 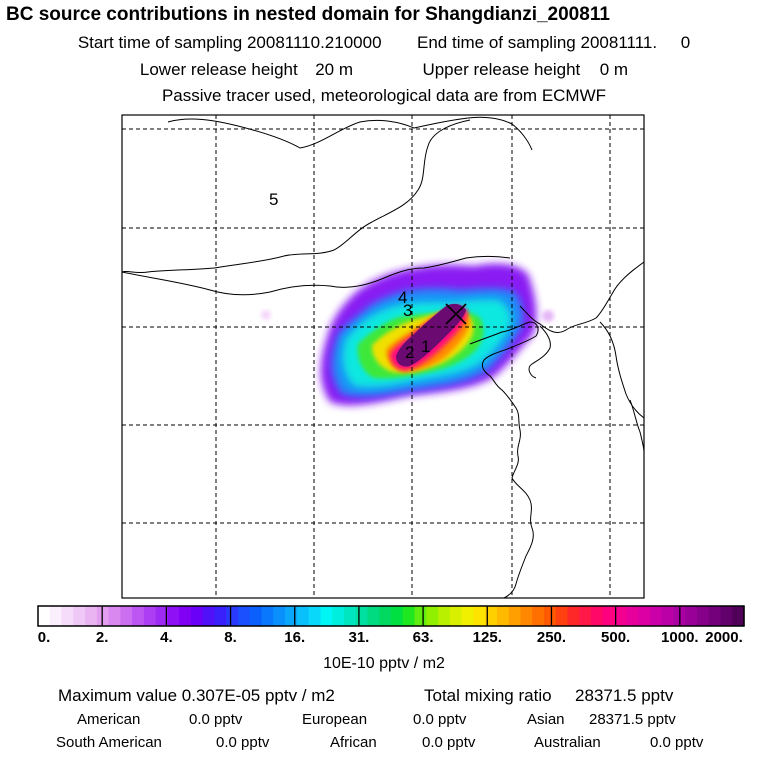 I want to click on map-label-3: 3, so click(x=407, y=310).